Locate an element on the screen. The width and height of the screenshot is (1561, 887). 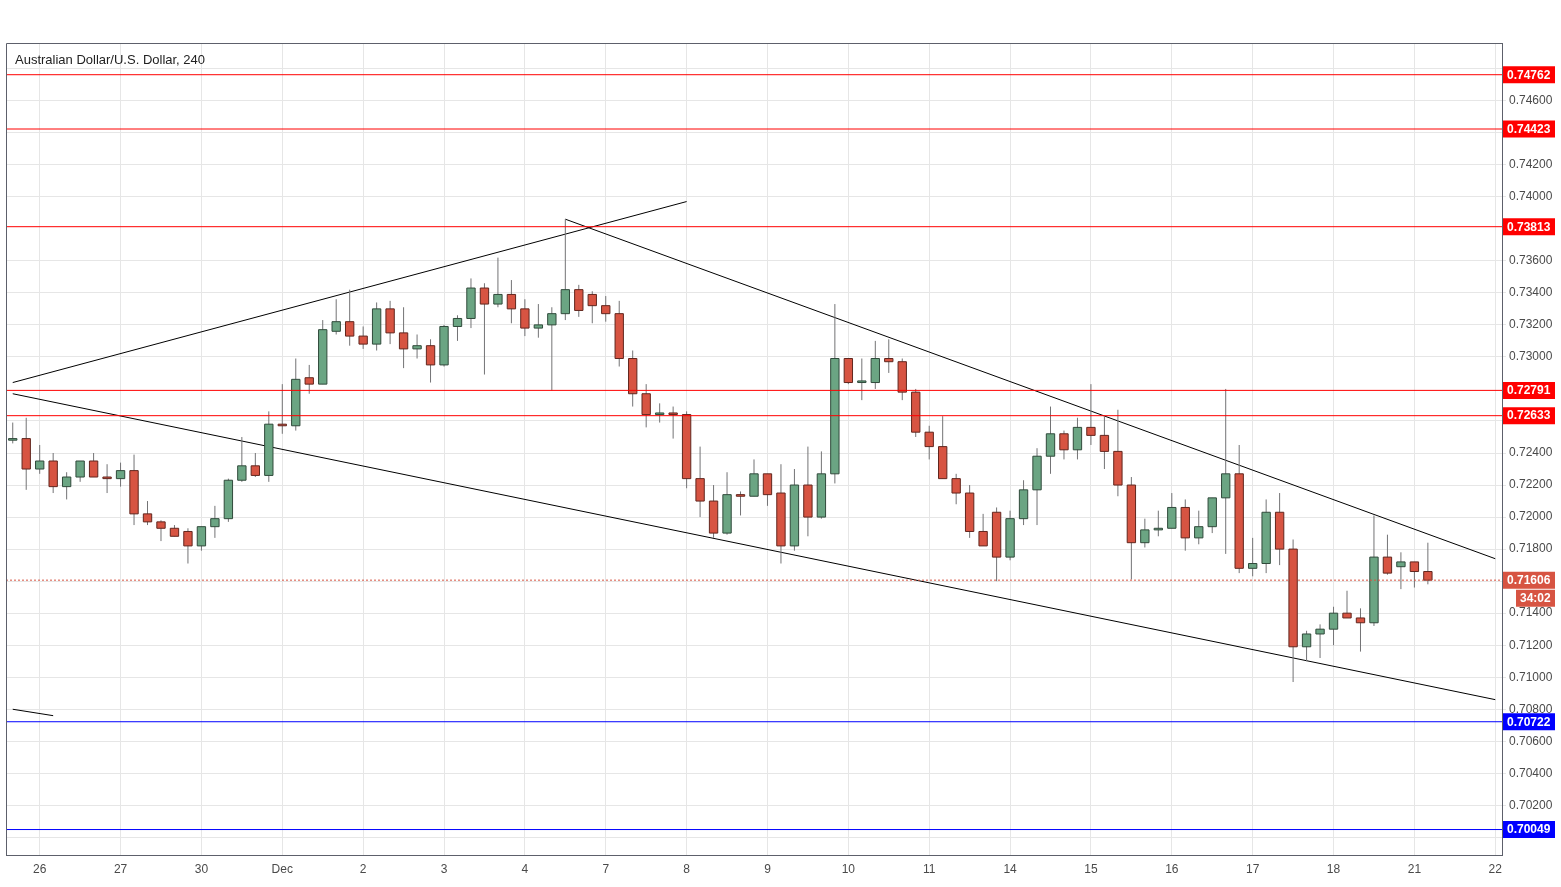
x-tick-label: 7 is located at coordinates (606, 868).